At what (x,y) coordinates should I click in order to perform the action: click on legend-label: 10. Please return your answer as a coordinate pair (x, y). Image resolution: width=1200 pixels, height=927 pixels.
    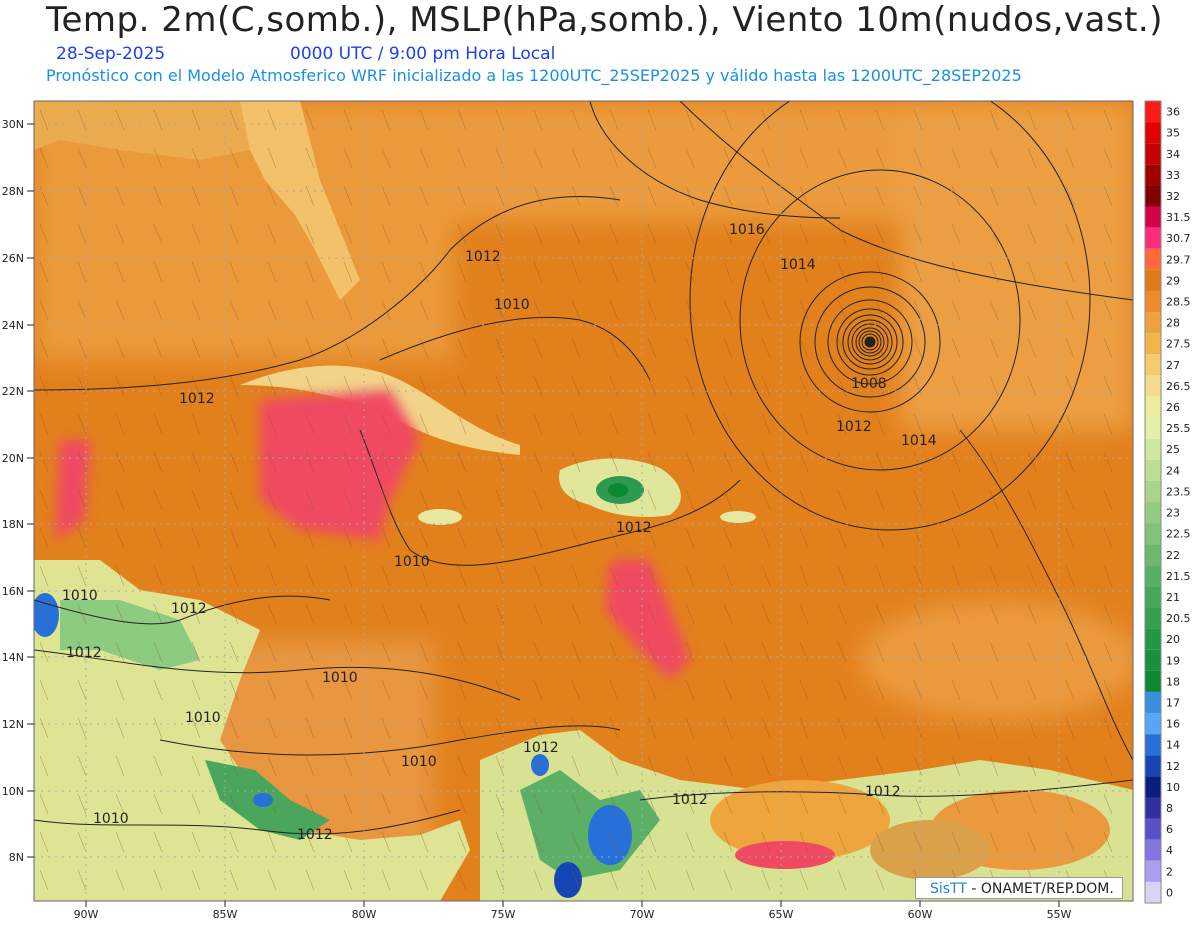
    Looking at the image, I should click on (1173, 787).